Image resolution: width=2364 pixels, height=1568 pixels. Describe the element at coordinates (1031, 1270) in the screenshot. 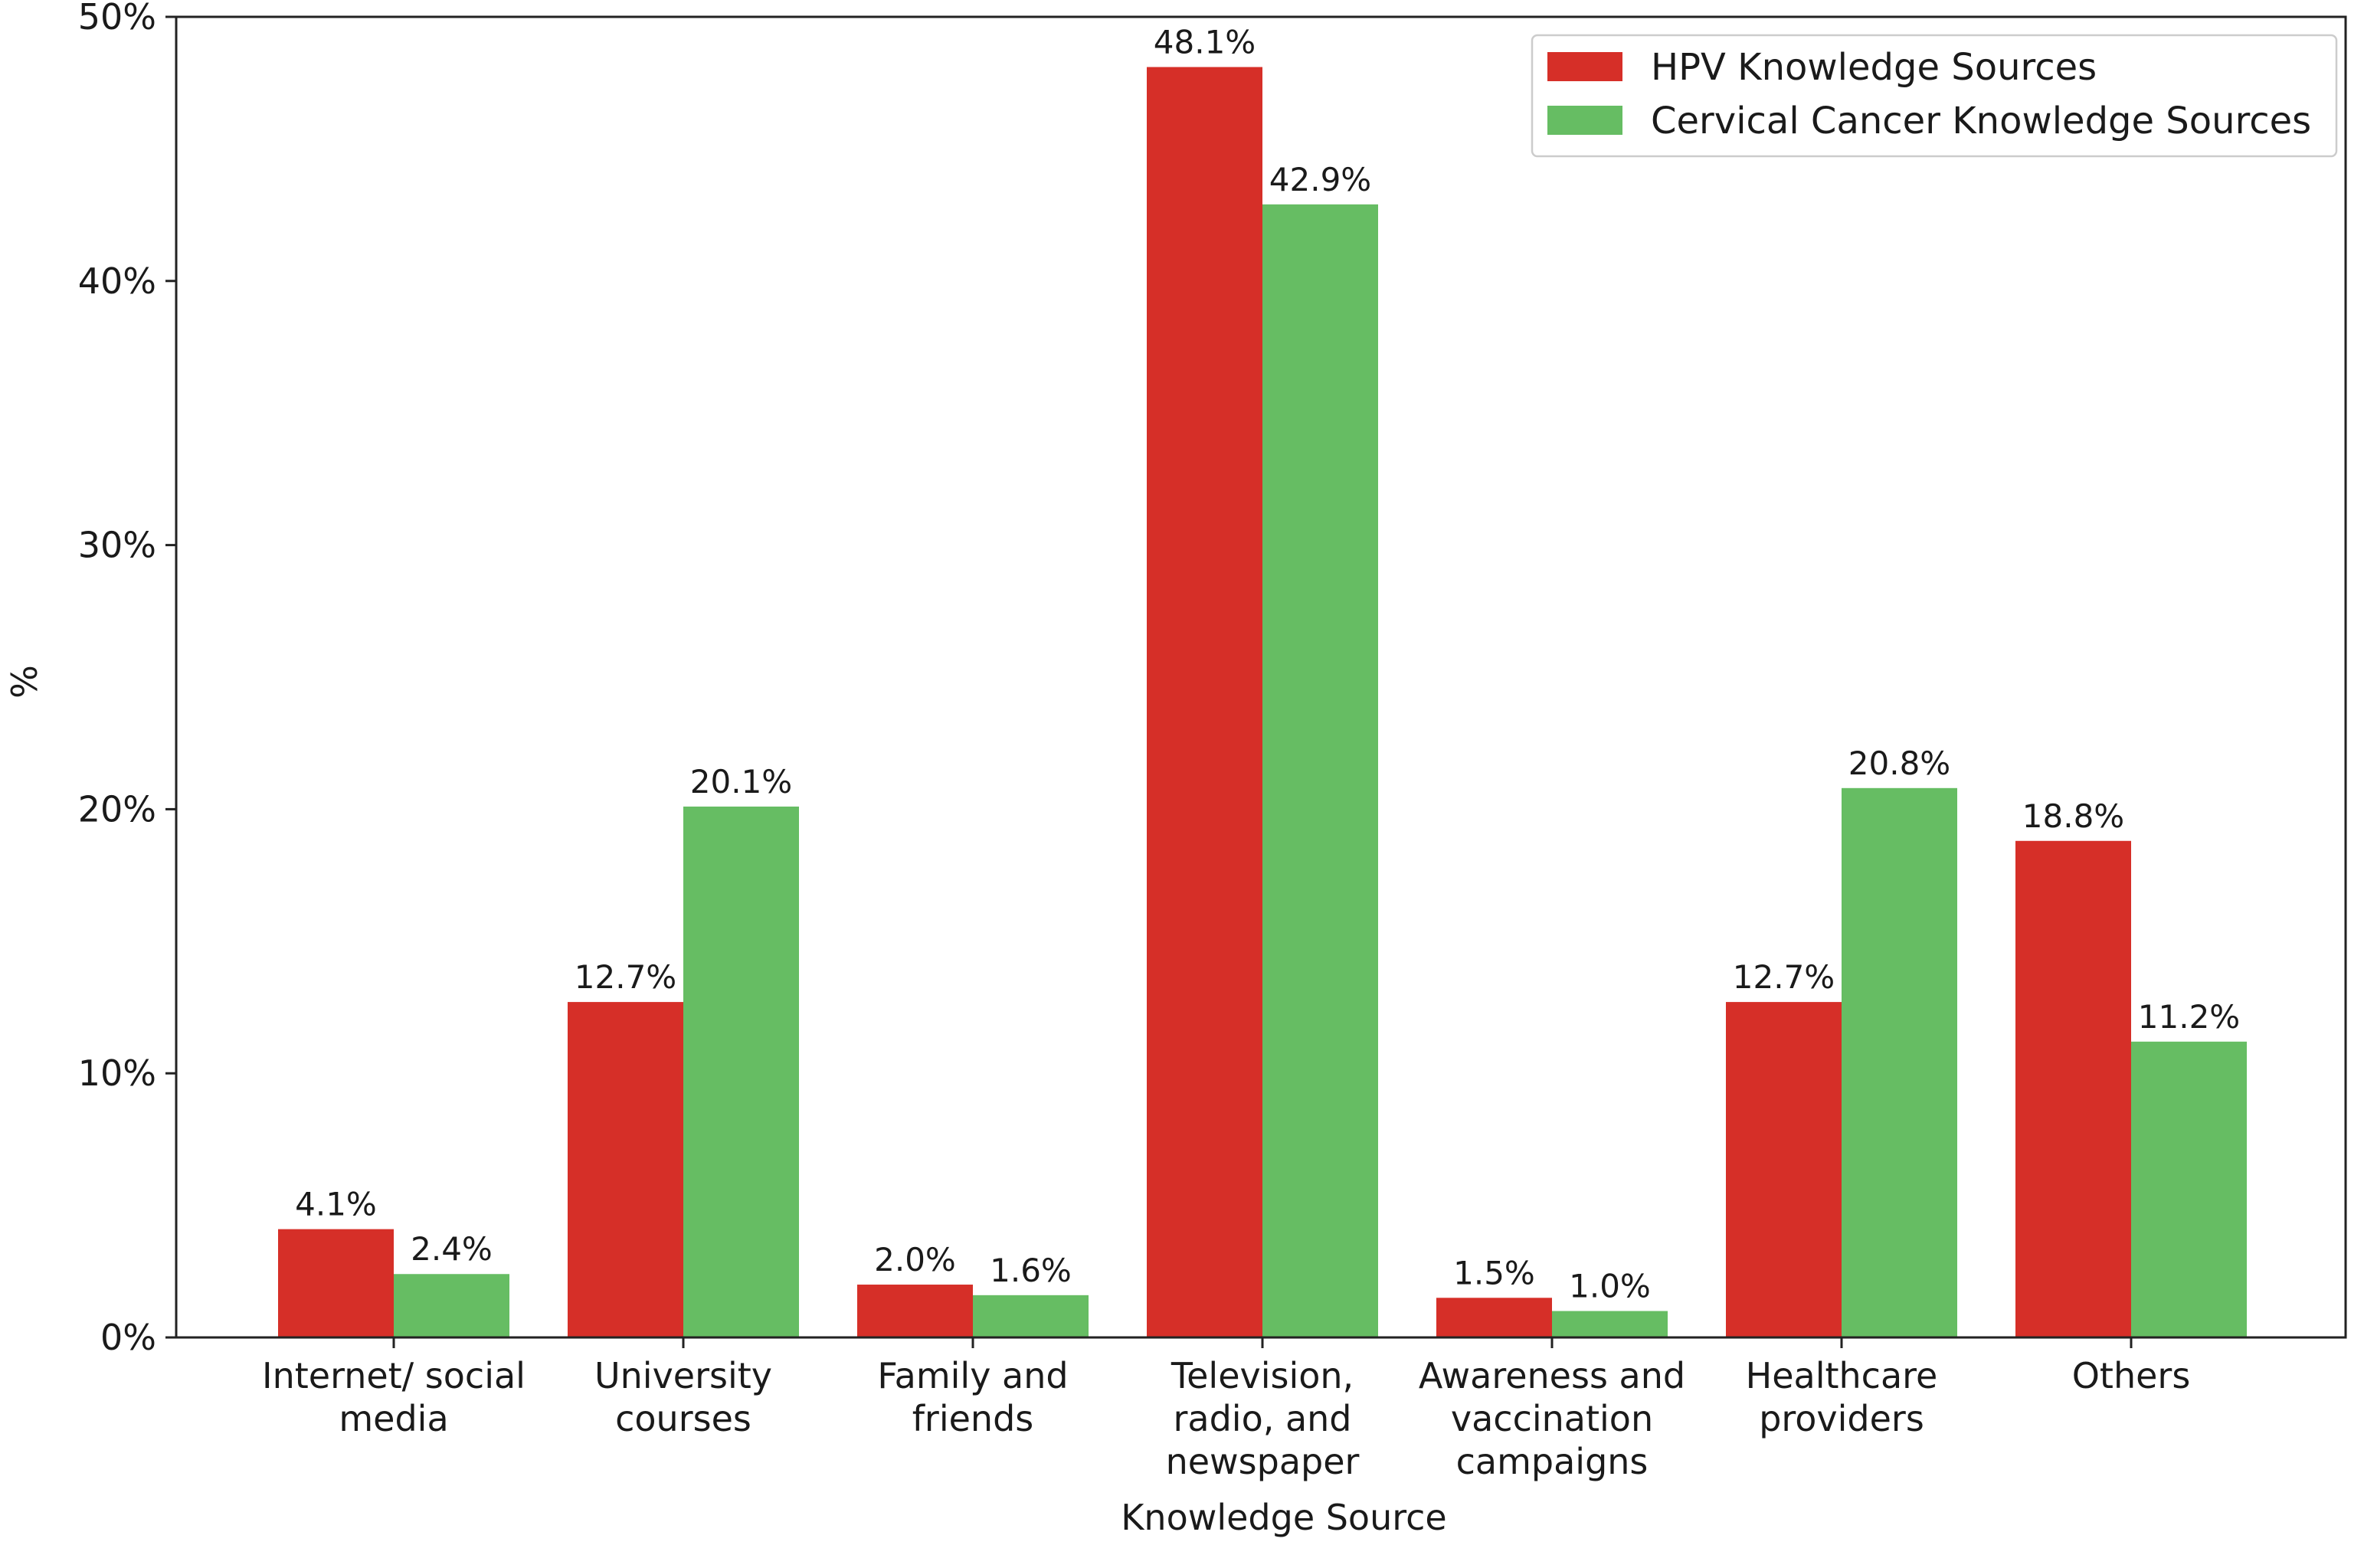

I see `data-label: 1.6%` at that location.